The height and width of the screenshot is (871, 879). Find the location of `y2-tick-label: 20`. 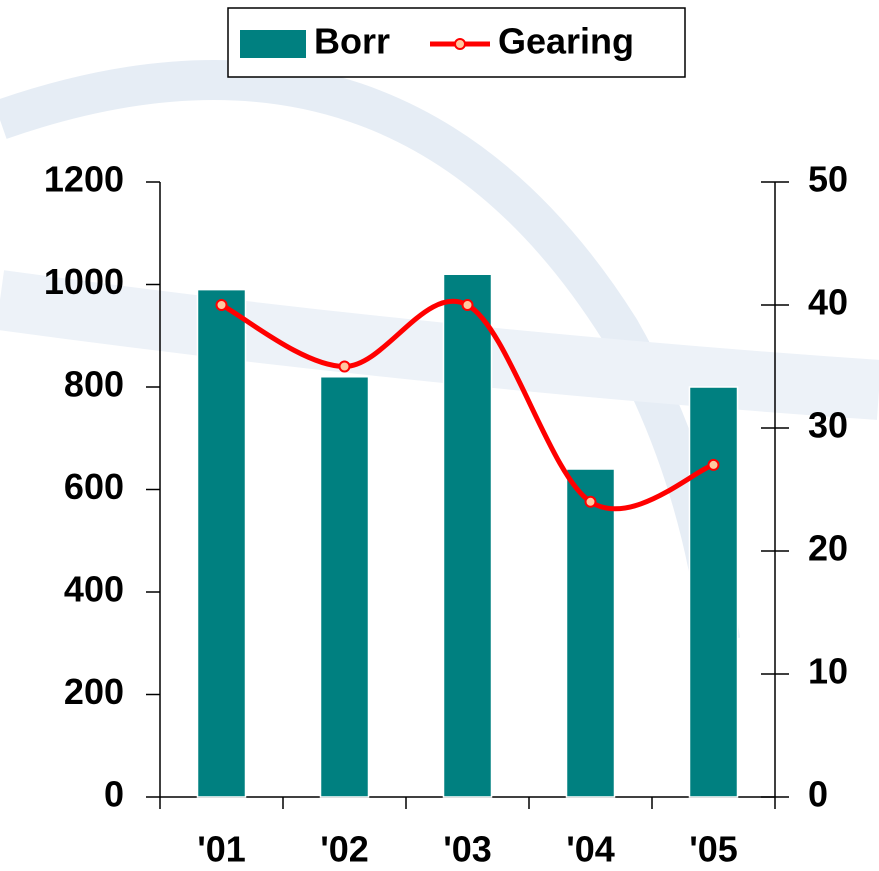

y2-tick-label: 20 is located at coordinates (828, 548).